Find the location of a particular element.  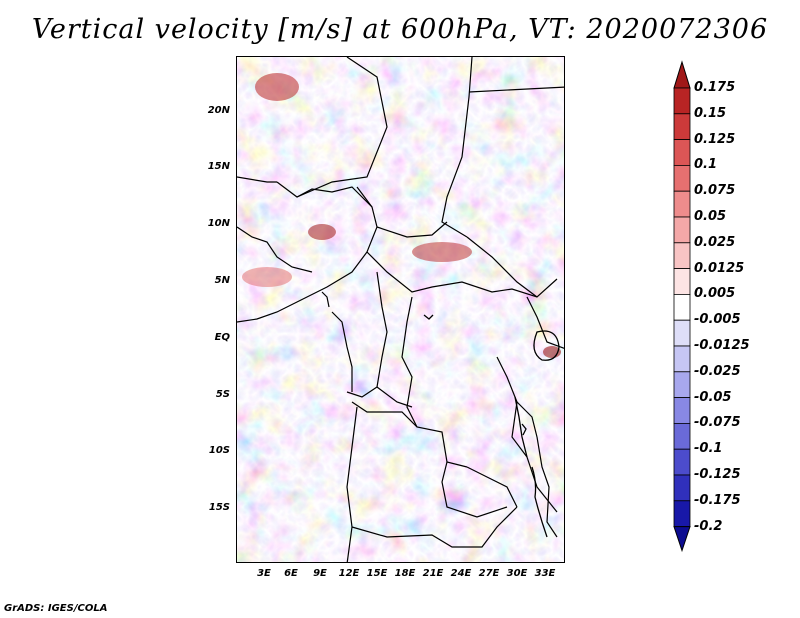

lon-label-15e: 15E is located at coordinates (377, 573).